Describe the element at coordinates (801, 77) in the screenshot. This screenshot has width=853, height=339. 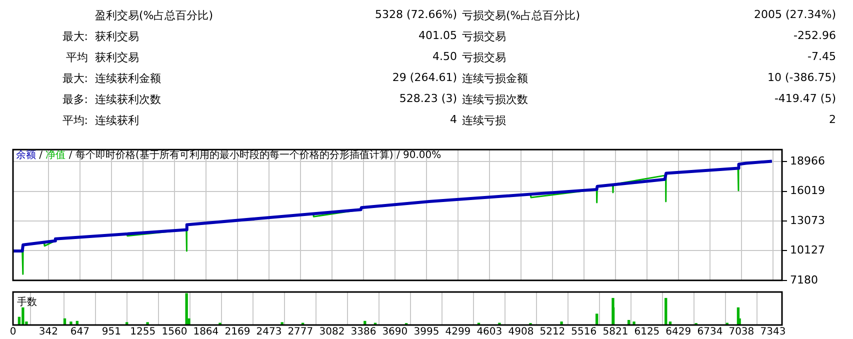
I see `text: 10 (-386.75)` at that location.